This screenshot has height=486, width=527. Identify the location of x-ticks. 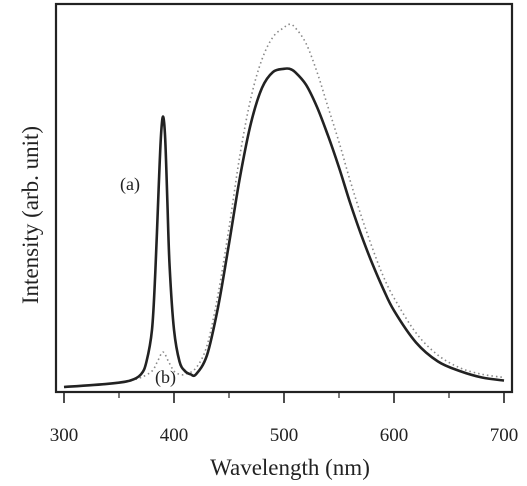
(284, 397).